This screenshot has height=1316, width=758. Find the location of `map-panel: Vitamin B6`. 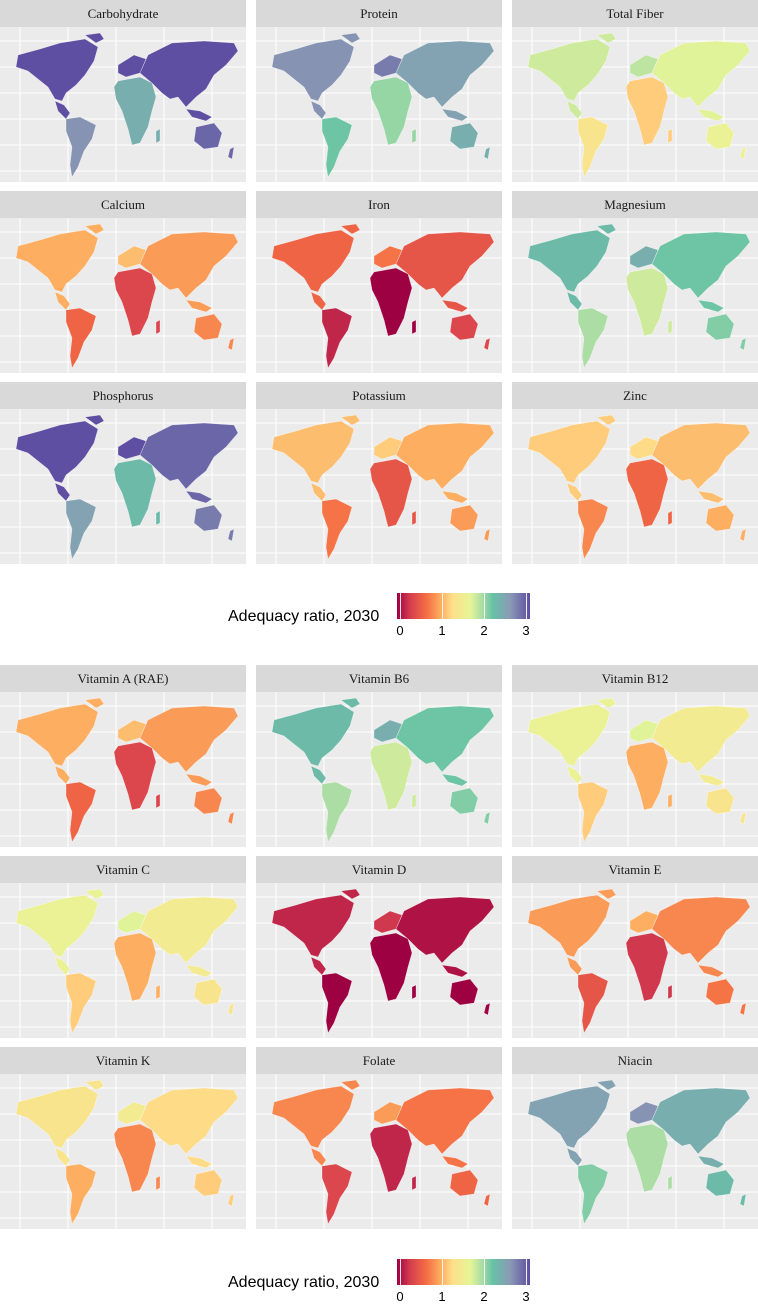

map-panel: Vitamin B6 is located at coordinates (379, 756).